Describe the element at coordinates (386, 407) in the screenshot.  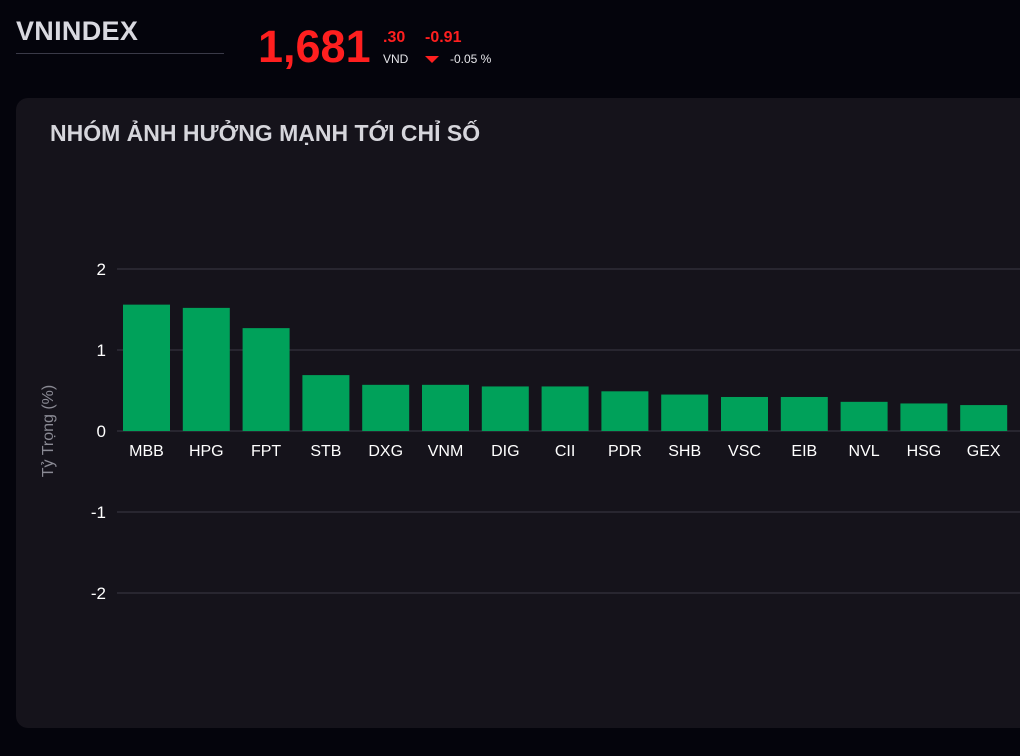
I see `bar-dxg` at that location.